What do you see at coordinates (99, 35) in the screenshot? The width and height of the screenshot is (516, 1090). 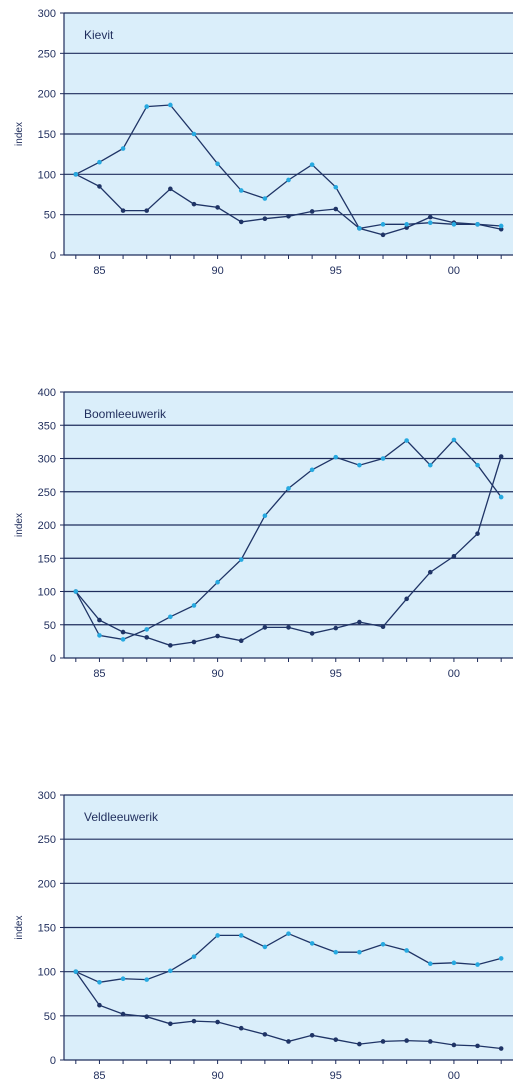 I see `chart-title: Kievit` at bounding box center [99, 35].